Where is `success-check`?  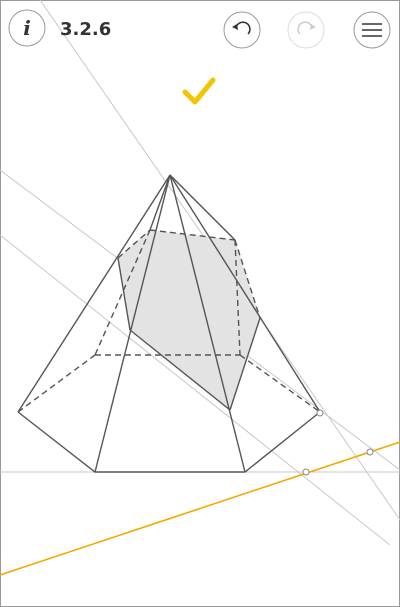 success-check is located at coordinates (199, 91).